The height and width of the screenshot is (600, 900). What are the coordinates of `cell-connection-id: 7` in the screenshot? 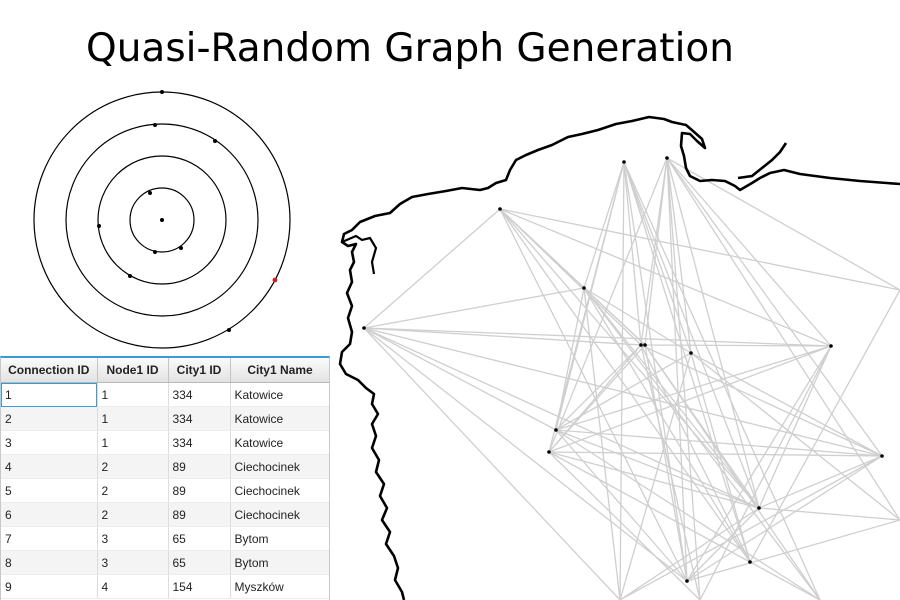 It's located at (49, 538).